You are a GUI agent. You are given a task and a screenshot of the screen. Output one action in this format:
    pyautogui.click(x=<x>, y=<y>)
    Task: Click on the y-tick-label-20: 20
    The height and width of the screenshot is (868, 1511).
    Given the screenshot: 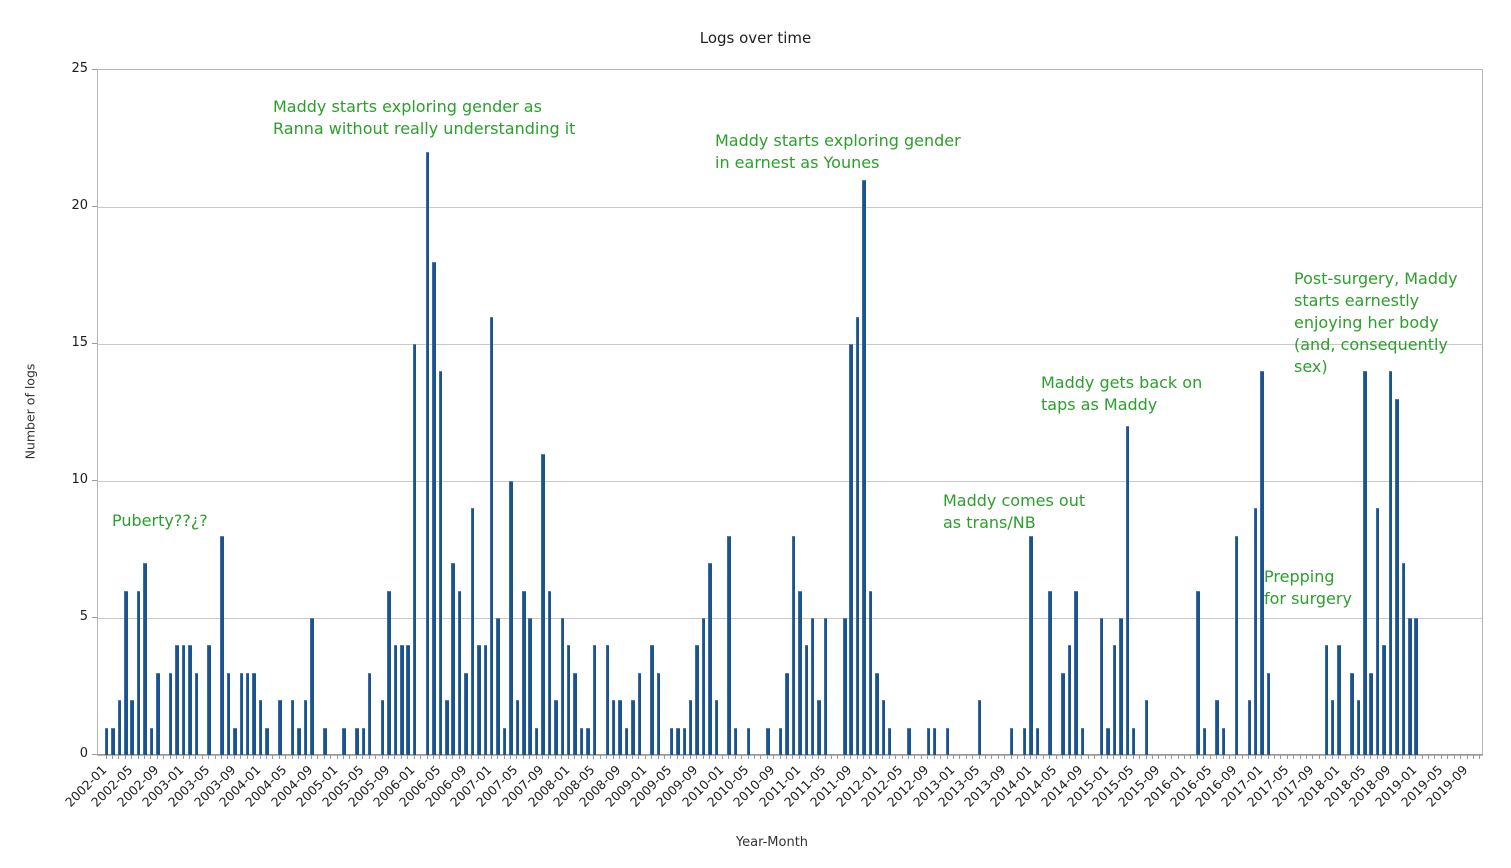 What is the action you would take?
    pyautogui.click(x=79, y=205)
    